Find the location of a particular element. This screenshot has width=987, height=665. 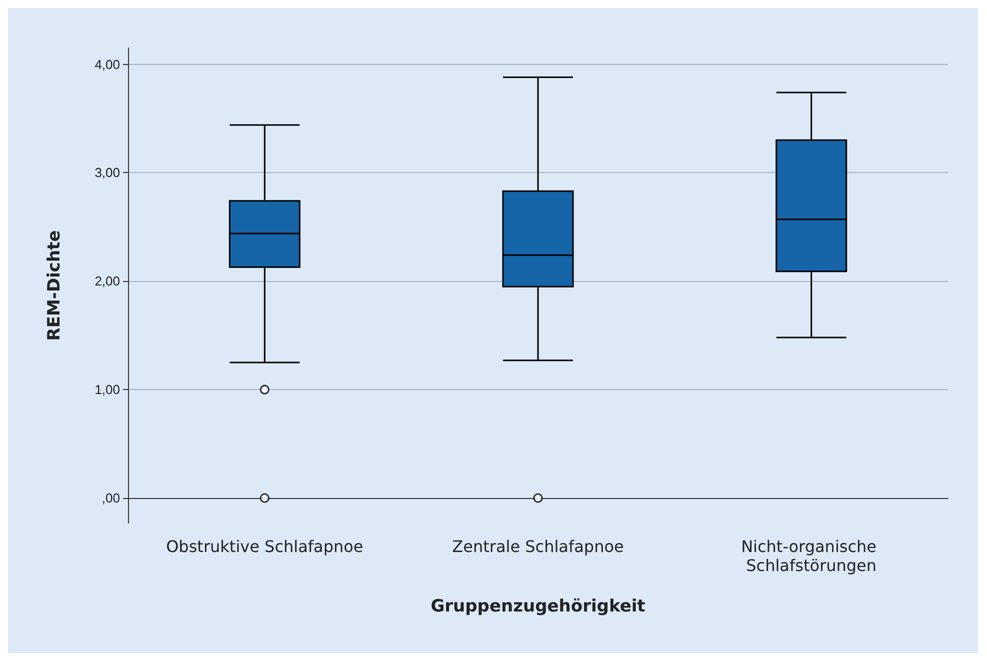

y-tick-label: ,00 is located at coordinates (111, 498).